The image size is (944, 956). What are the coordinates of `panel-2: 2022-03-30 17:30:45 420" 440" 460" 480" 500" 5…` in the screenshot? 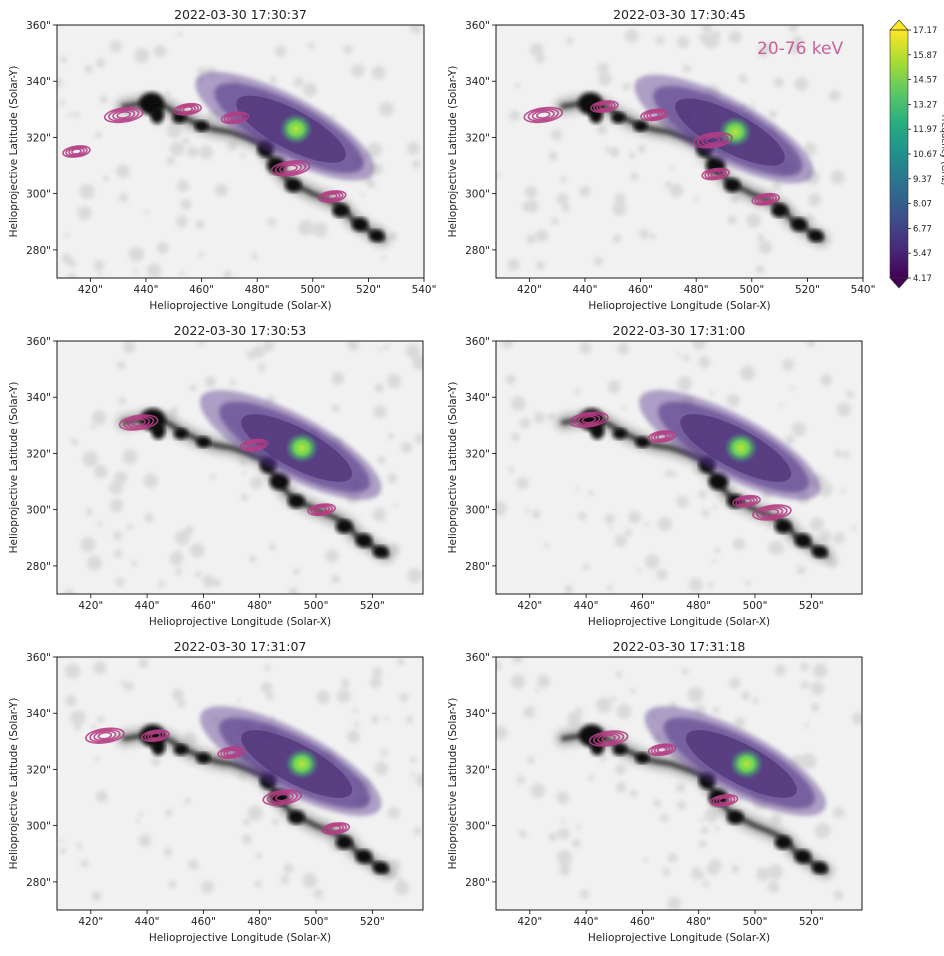 It's located at (661, 159).